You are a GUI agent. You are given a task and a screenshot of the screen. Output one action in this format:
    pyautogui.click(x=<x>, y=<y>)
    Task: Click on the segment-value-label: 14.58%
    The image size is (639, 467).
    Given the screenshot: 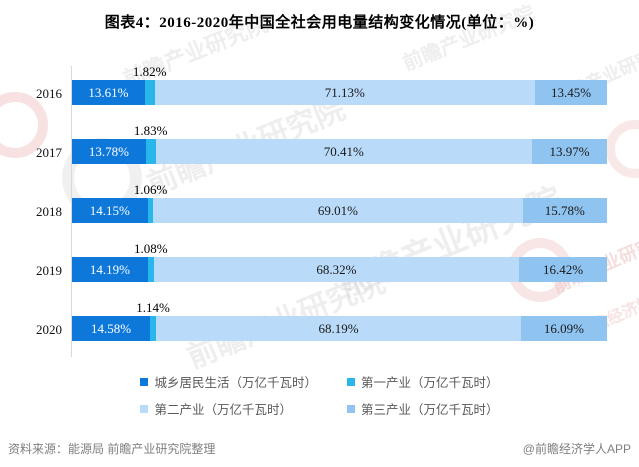 What is the action you would take?
    pyautogui.click(x=111, y=328)
    